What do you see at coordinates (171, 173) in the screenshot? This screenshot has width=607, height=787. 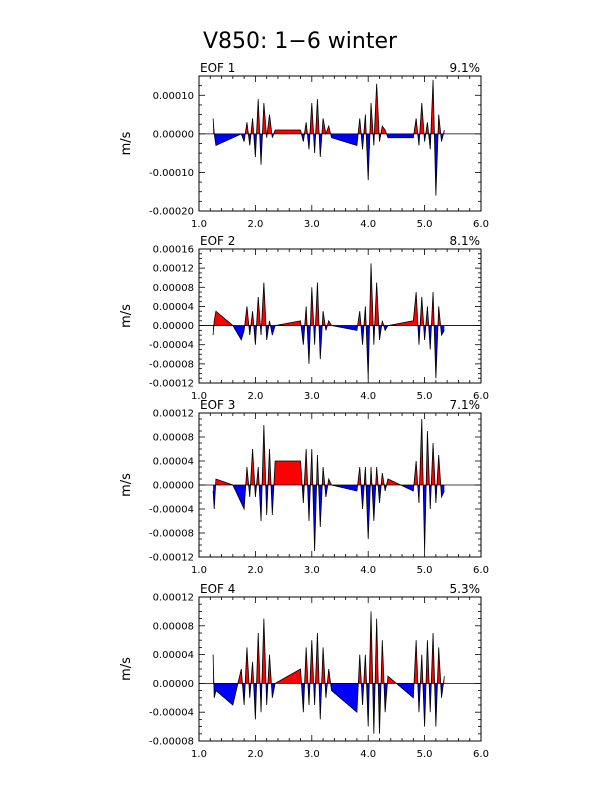 I see `y-tick-label: -0.00010` at bounding box center [171, 173].